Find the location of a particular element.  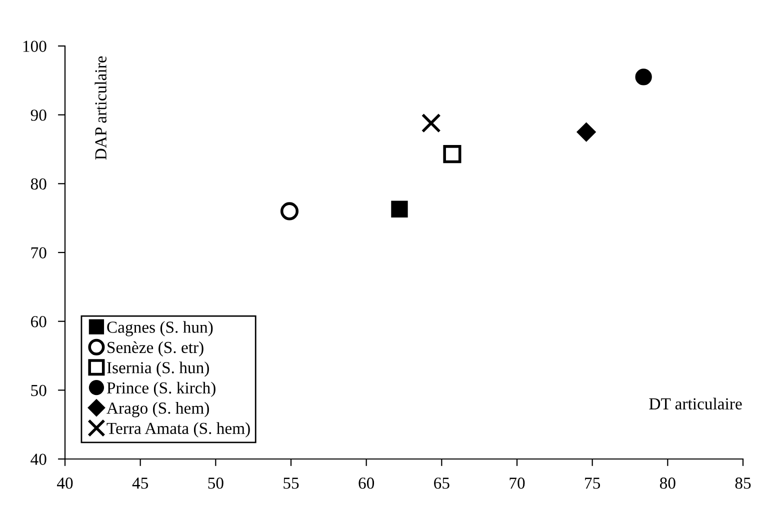

x-tick-label: 80 is located at coordinates (668, 483).